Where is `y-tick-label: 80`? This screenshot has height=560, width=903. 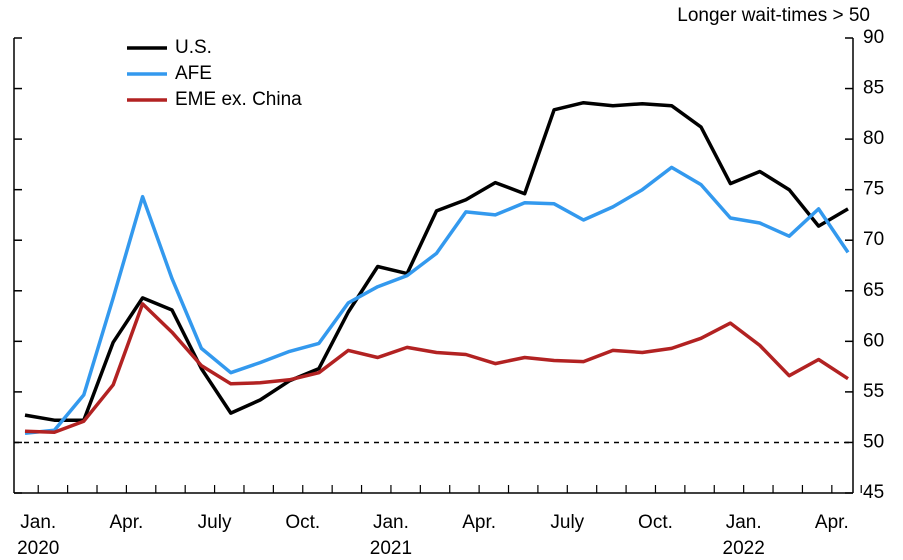
y-tick-label: 80 is located at coordinates (873, 138).